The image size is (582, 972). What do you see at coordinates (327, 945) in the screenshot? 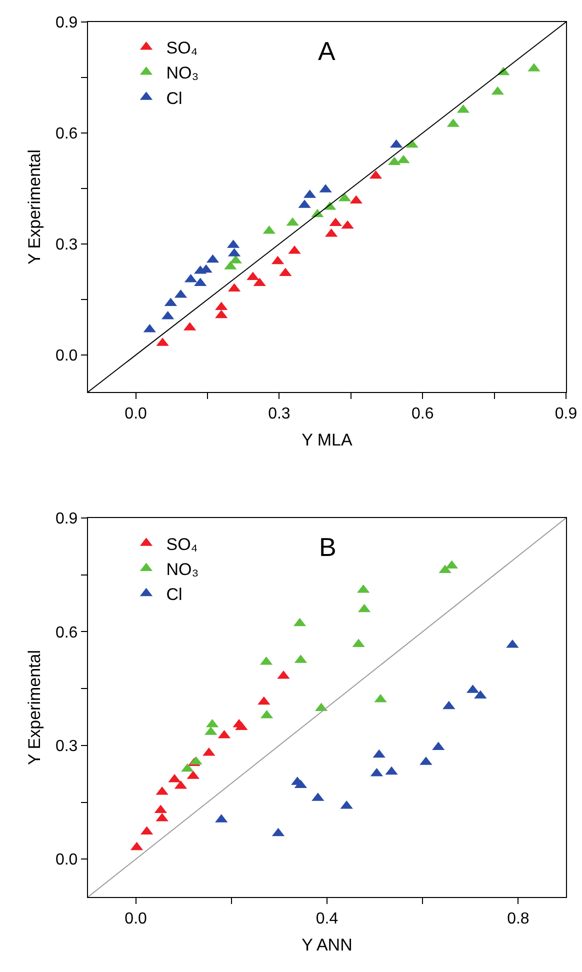
I see `x-axis-title: Y ANN` at bounding box center [327, 945].